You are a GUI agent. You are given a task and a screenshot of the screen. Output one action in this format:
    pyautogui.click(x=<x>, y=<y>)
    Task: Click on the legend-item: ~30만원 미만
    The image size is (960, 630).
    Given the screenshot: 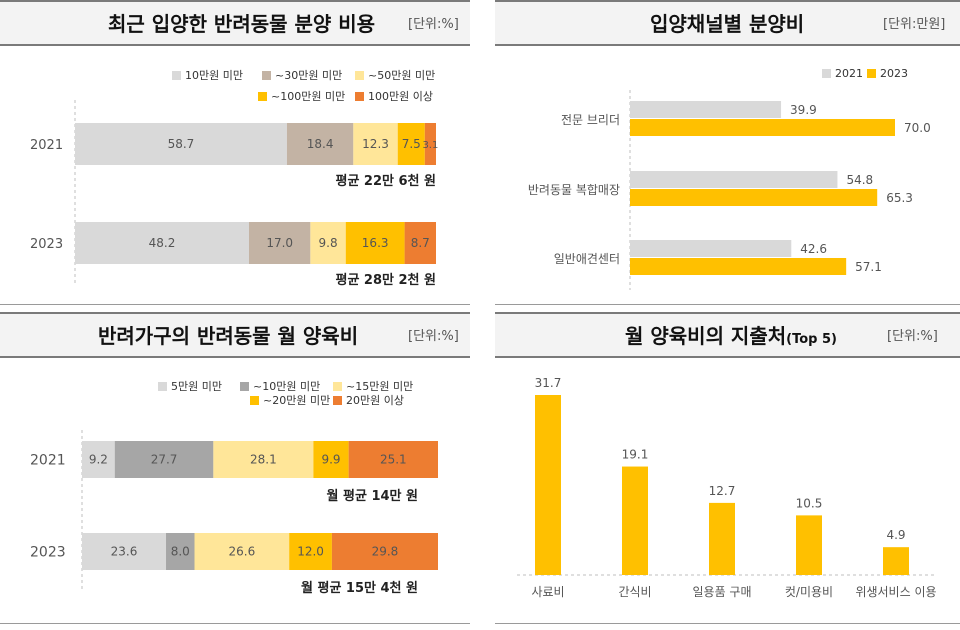 What is the action you would take?
    pyautogui.click(x=302, y=75)
    